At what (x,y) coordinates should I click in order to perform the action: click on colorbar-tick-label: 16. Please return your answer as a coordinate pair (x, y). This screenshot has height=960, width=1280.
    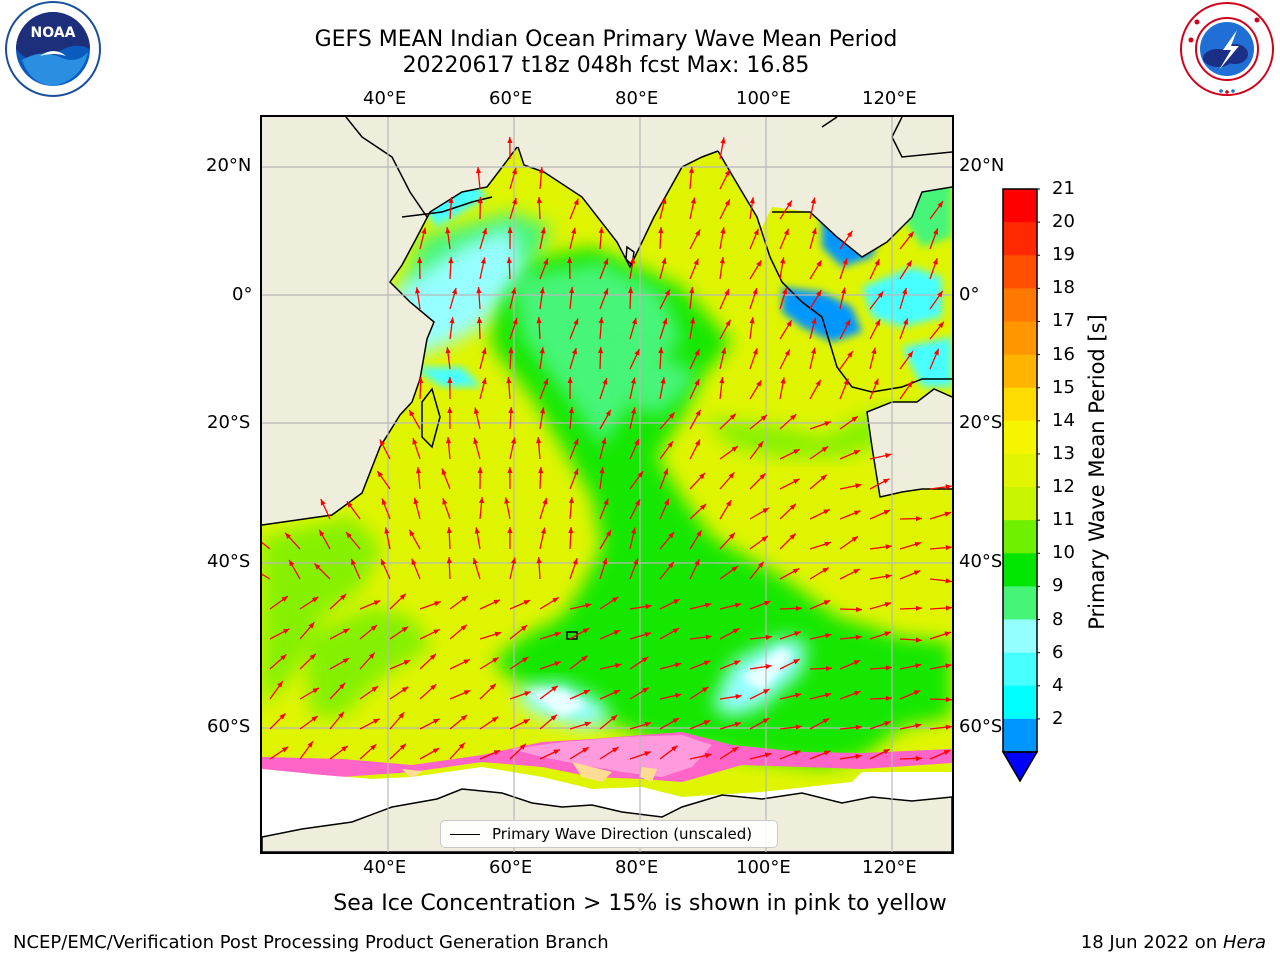
    Looking at the image, I should click on (1063, 354).